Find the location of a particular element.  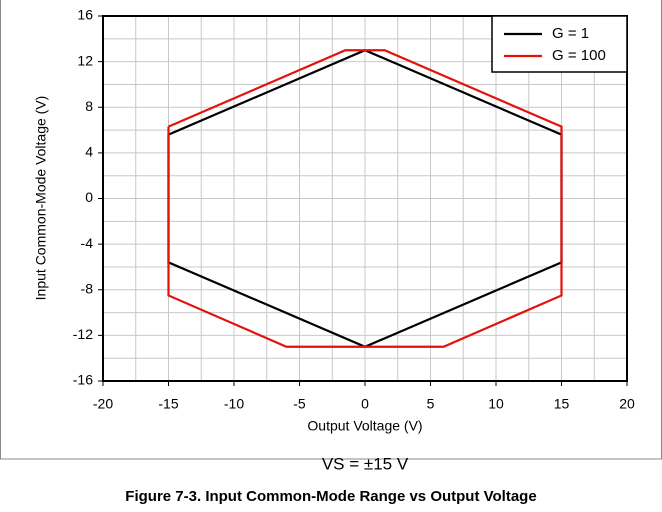

x-tick-label: -5 is located at coordinates (299, 404).